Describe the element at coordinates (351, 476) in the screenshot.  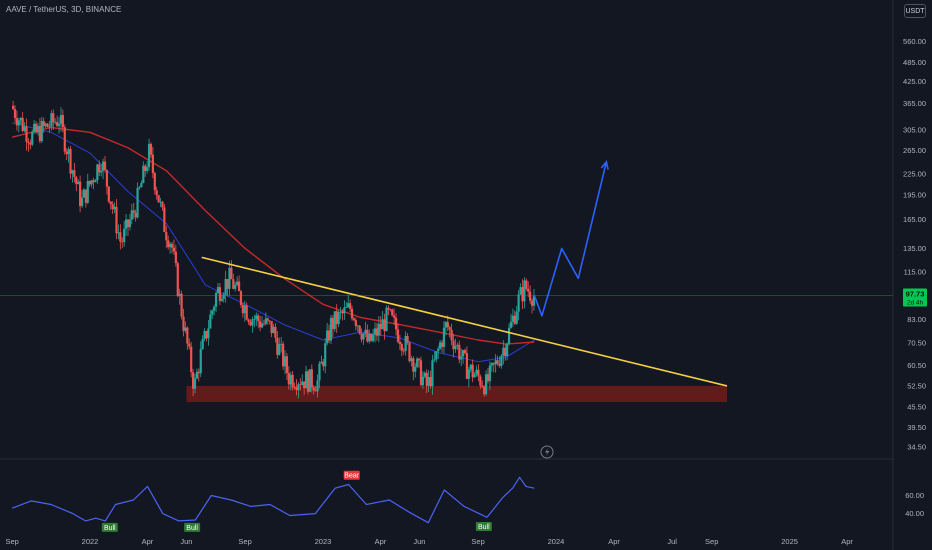
I see `rsi-signal-label: Bear` at that location.